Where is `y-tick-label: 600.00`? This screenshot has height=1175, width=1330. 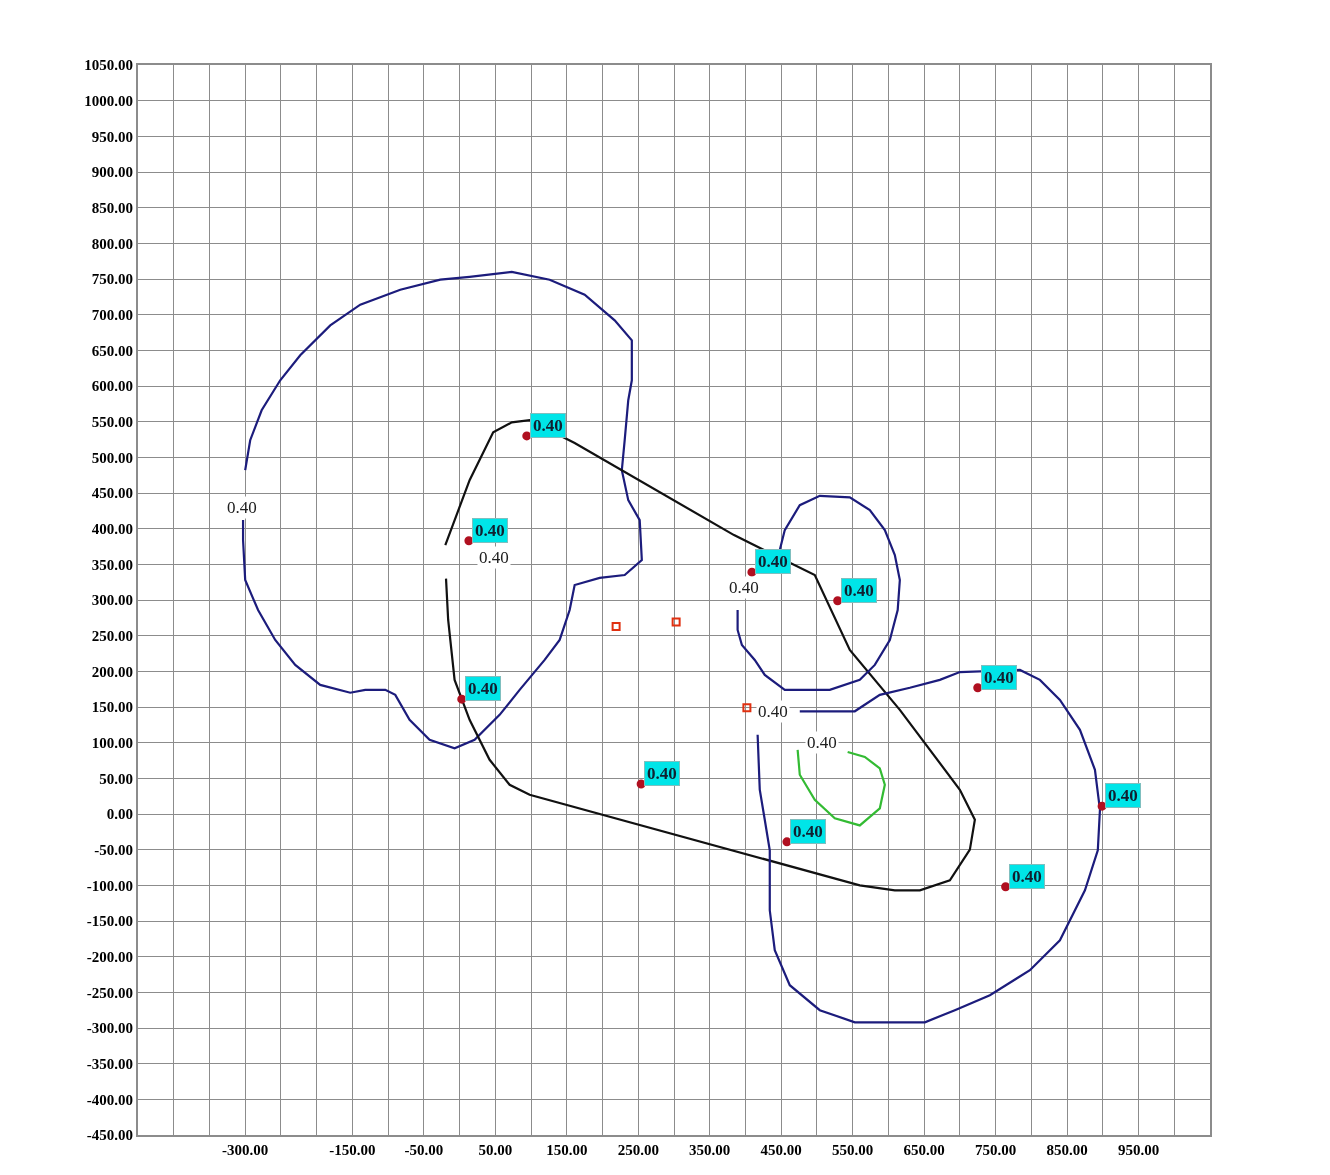 y-tick-label: 600.00 is located at coordinates (112, 386).